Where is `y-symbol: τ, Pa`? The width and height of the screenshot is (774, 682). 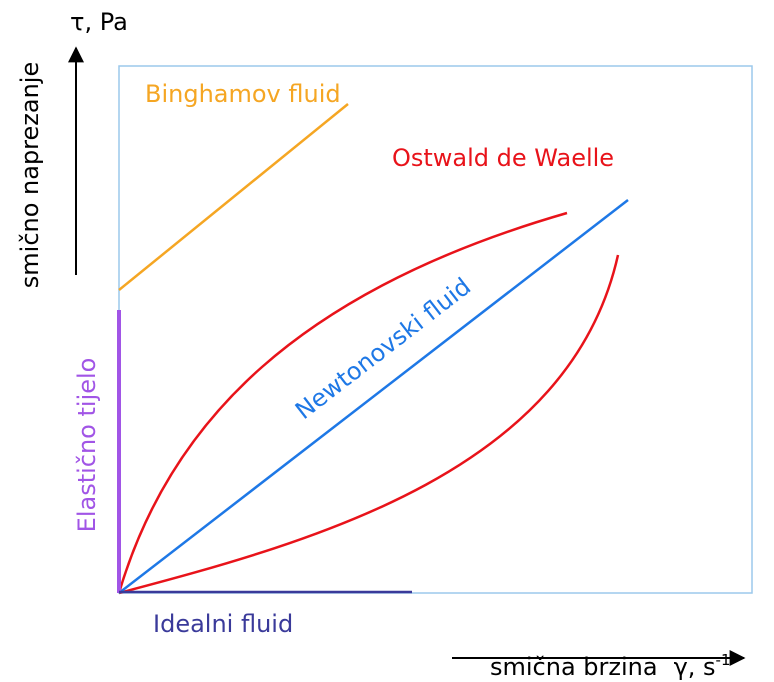
y-symbol: τ, Pa is located at coordinates (99, 22).